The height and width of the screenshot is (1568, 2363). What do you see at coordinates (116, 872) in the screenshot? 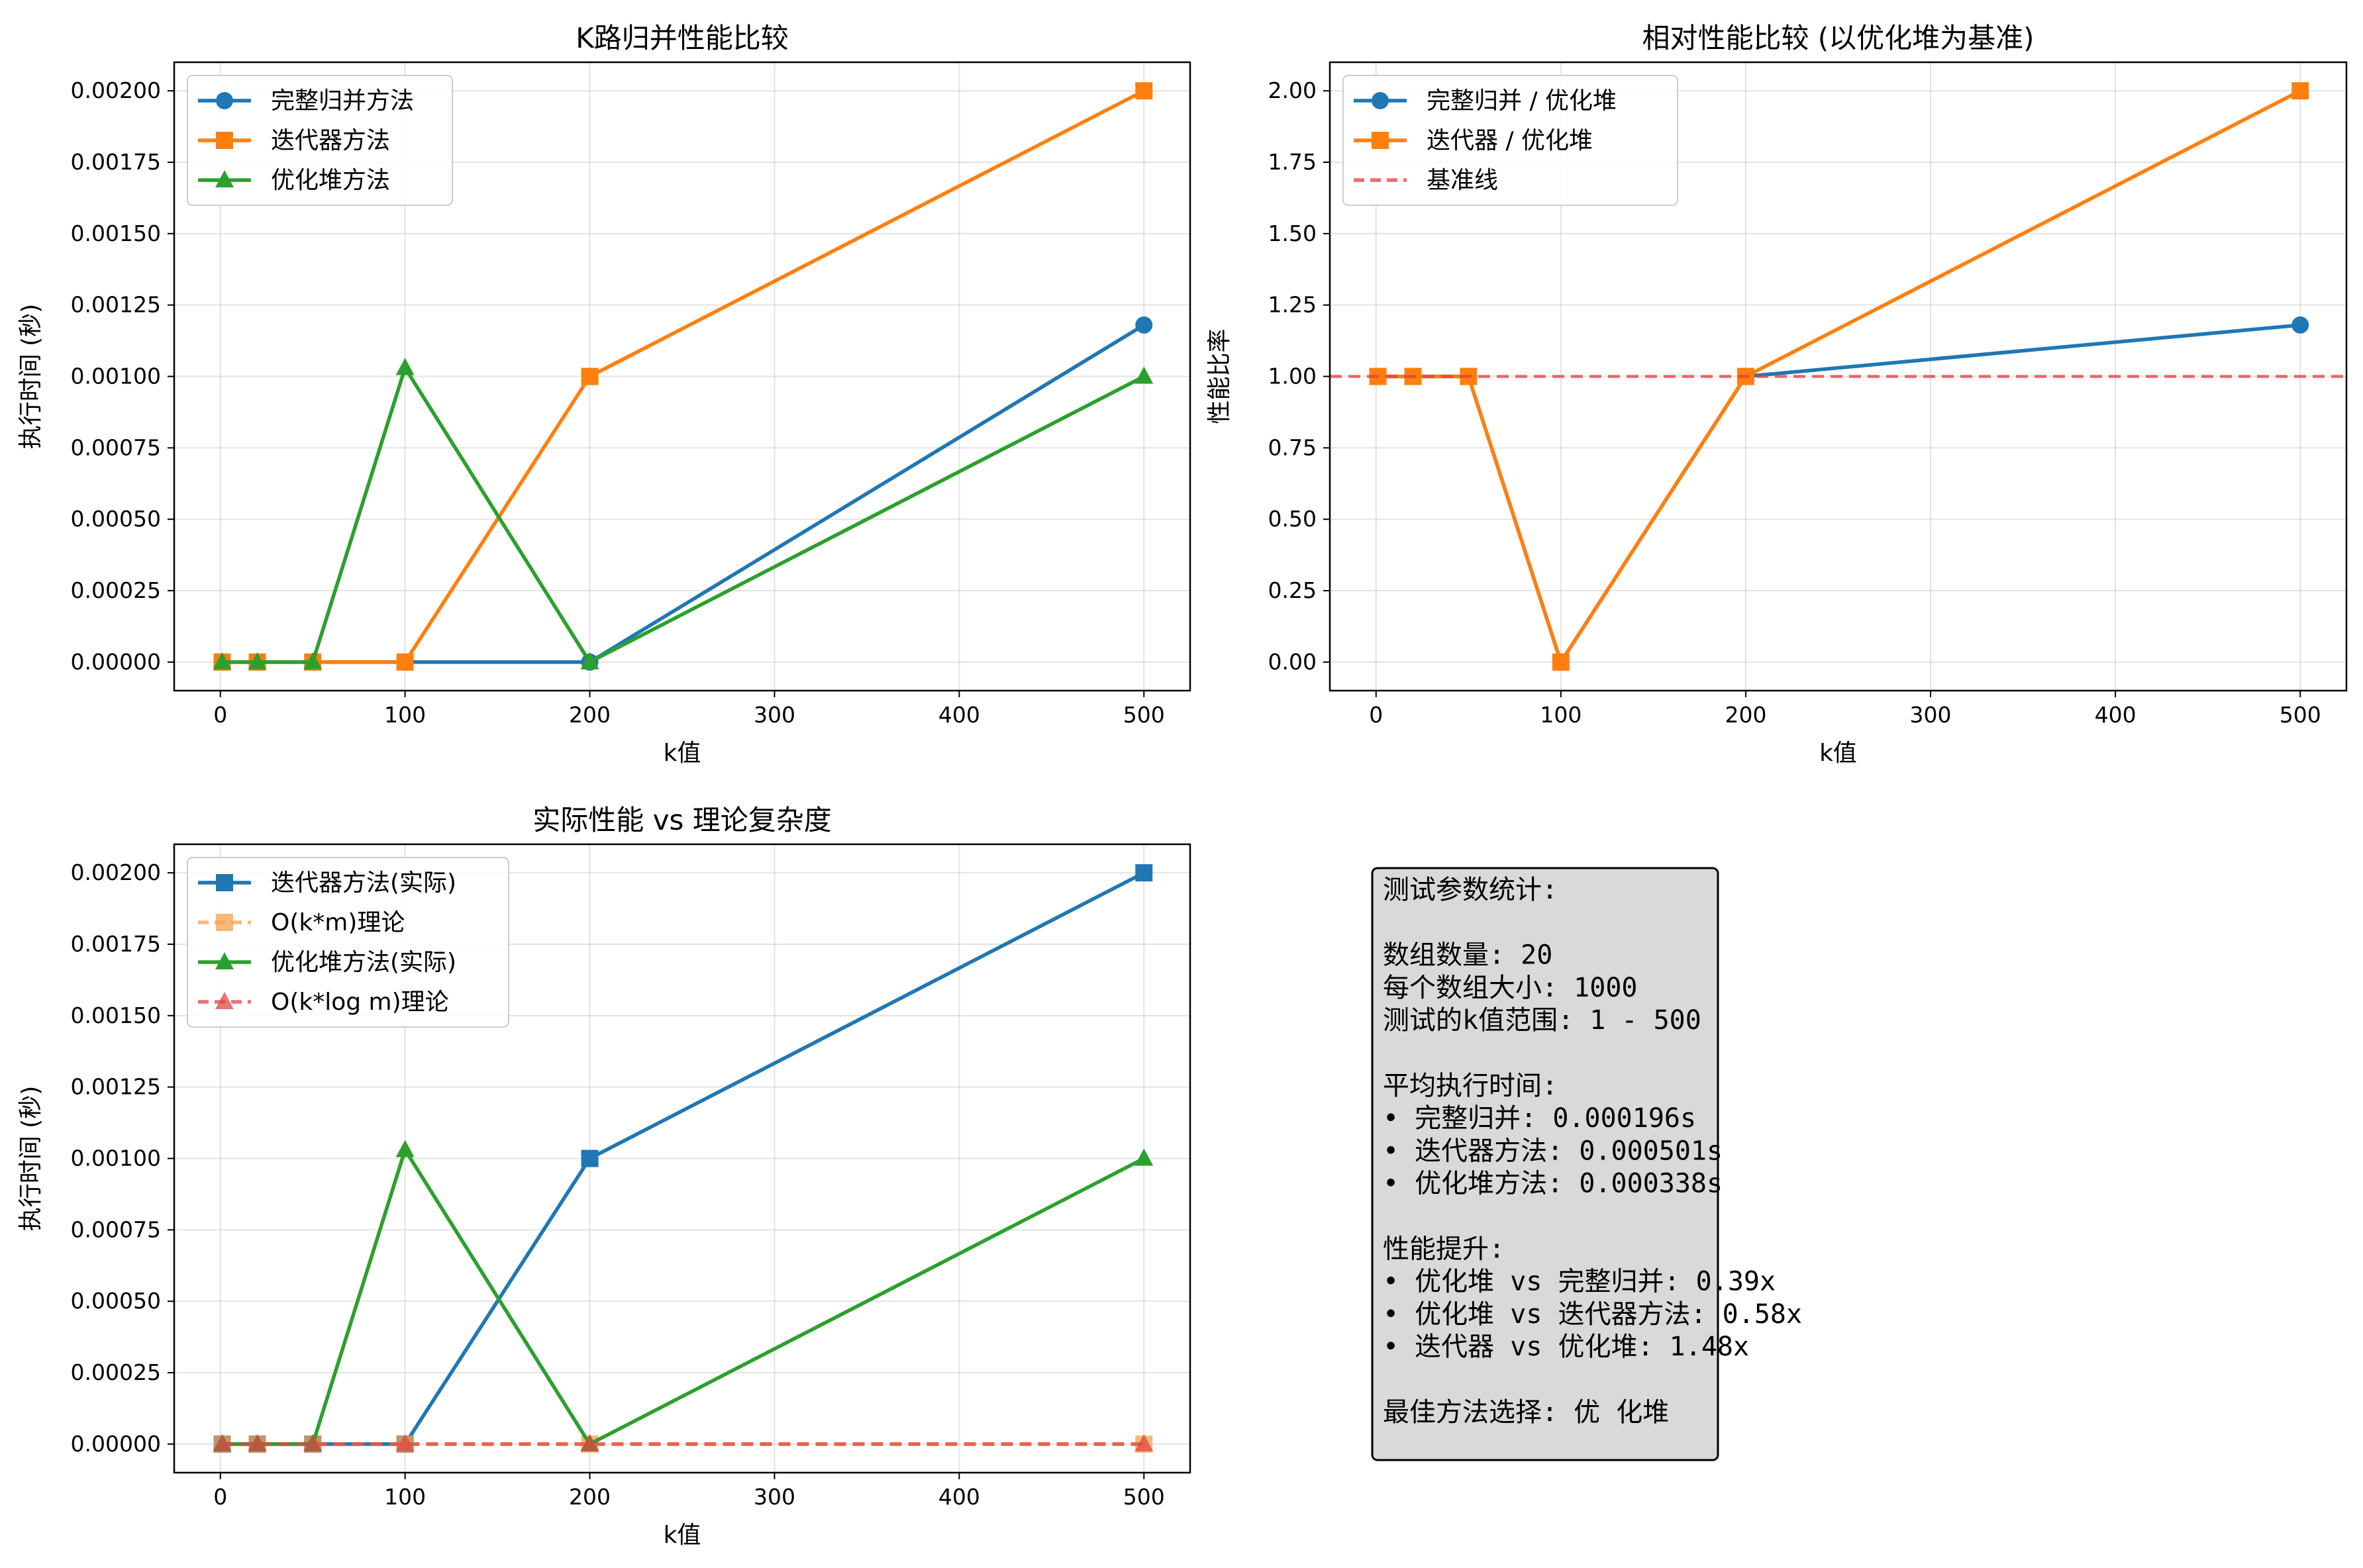
I see `y-tick-label: 0.00200` at bounding box center [116, 872].